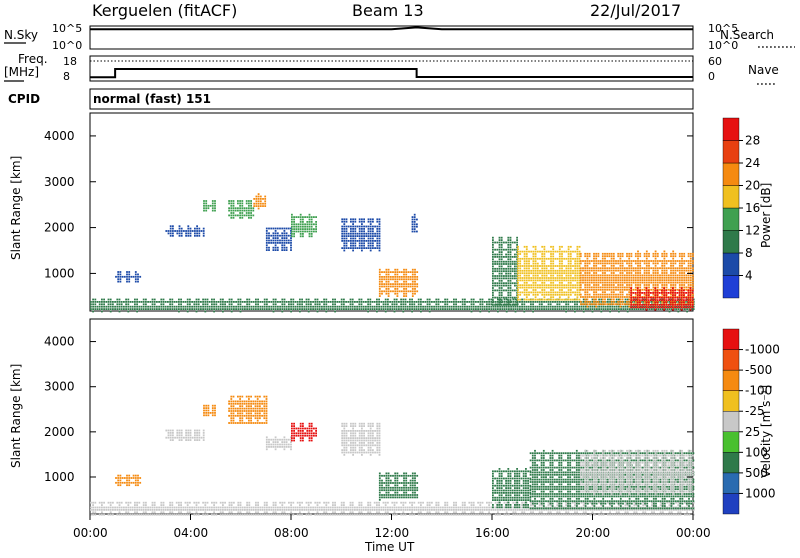  I want to click on freq-tick-bottom: 8, so click(66, 76).